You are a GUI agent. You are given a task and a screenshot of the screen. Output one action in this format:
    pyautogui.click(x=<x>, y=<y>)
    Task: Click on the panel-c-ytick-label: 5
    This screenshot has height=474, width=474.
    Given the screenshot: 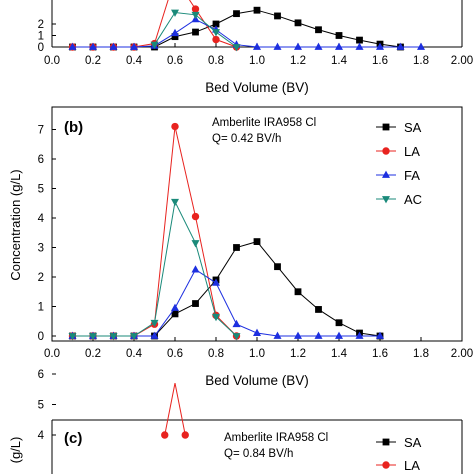 What is the action you would take?
    pyautogui.click(x=41, y=406)
    